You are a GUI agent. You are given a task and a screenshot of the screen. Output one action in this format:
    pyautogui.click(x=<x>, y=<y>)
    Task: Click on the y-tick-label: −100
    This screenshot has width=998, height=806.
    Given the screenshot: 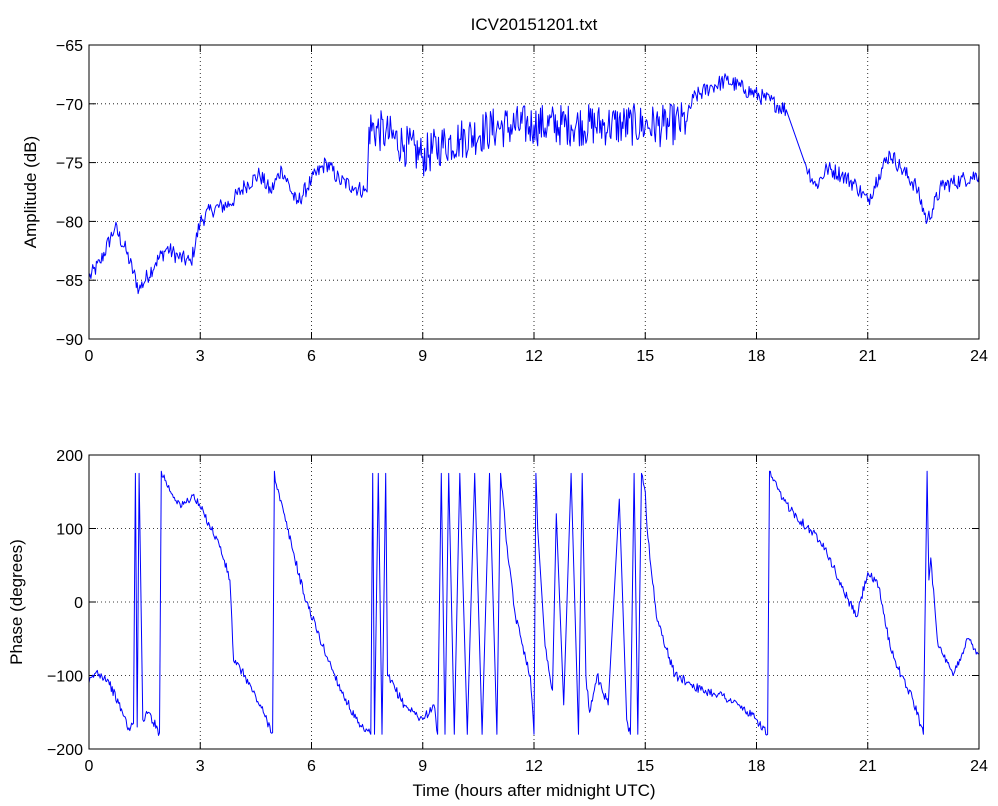 What is the action you would take?
    pyautogui.click(x=65, y=677)
    